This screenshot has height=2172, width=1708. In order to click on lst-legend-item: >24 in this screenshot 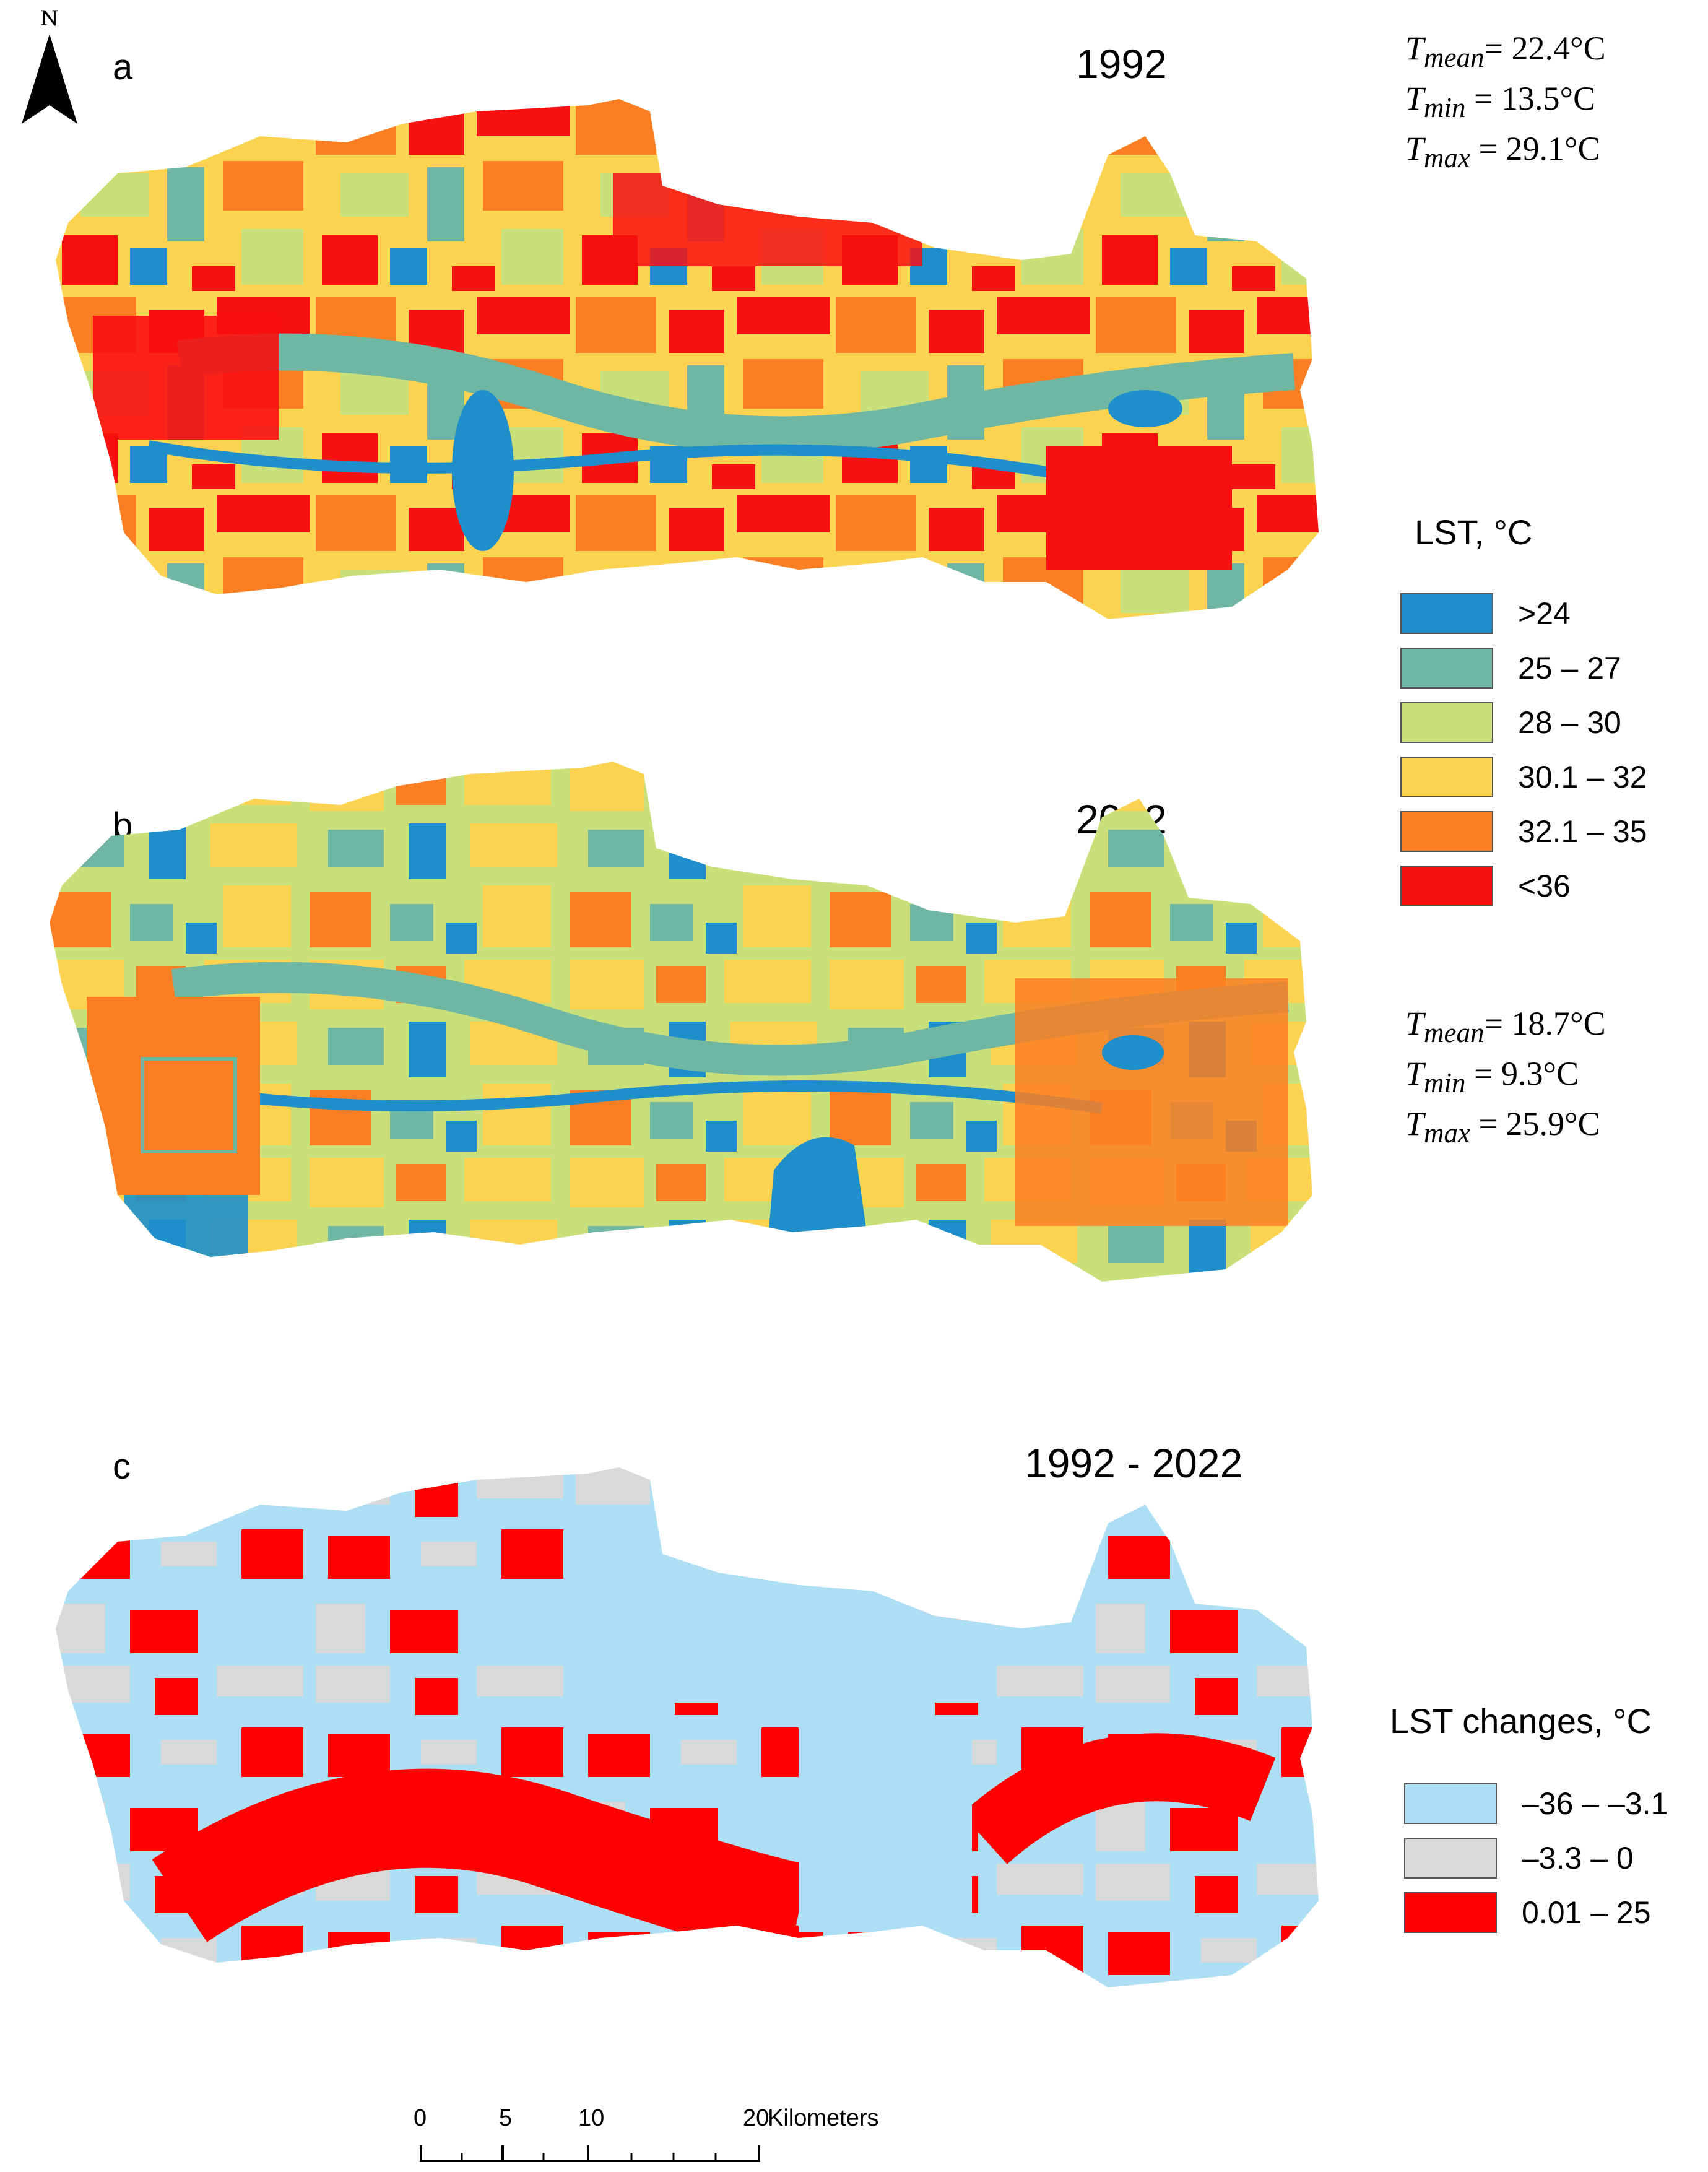, I will do `click(1485, 613)`.